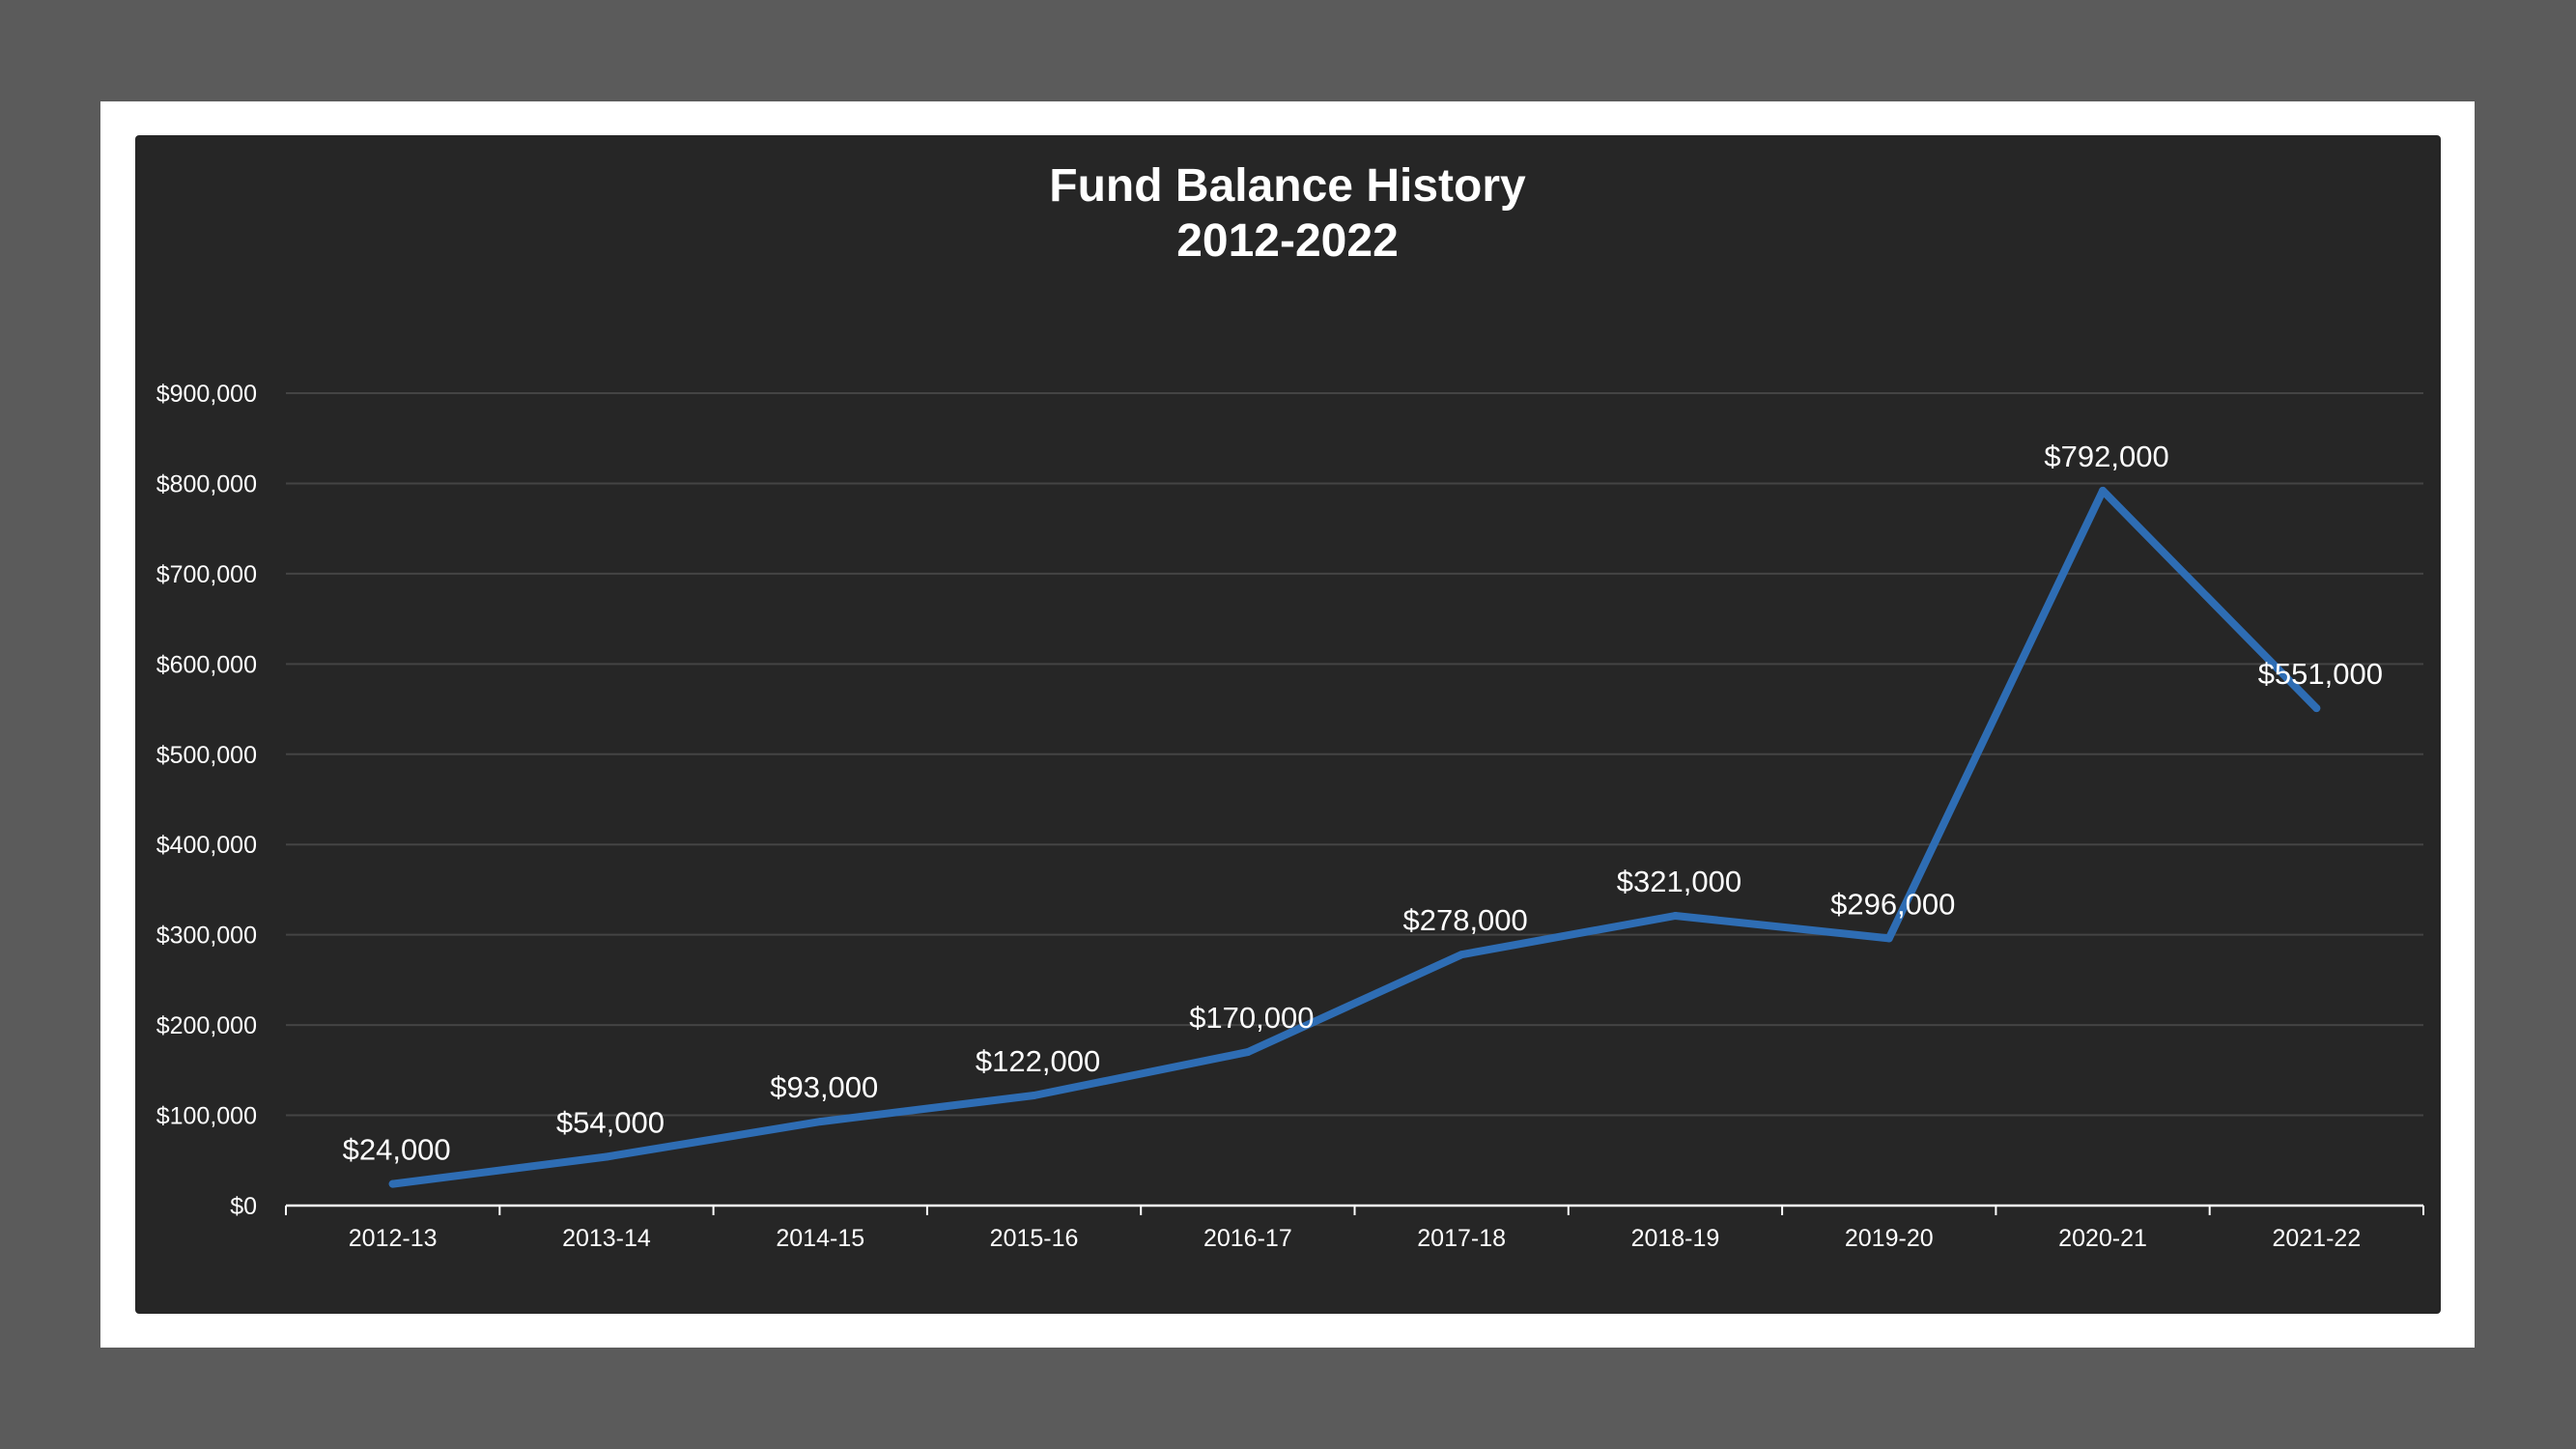 This screenshot has height=1449, width=2576. I want to click on x-tick-label: 2020-21, so click(2102, 1238).